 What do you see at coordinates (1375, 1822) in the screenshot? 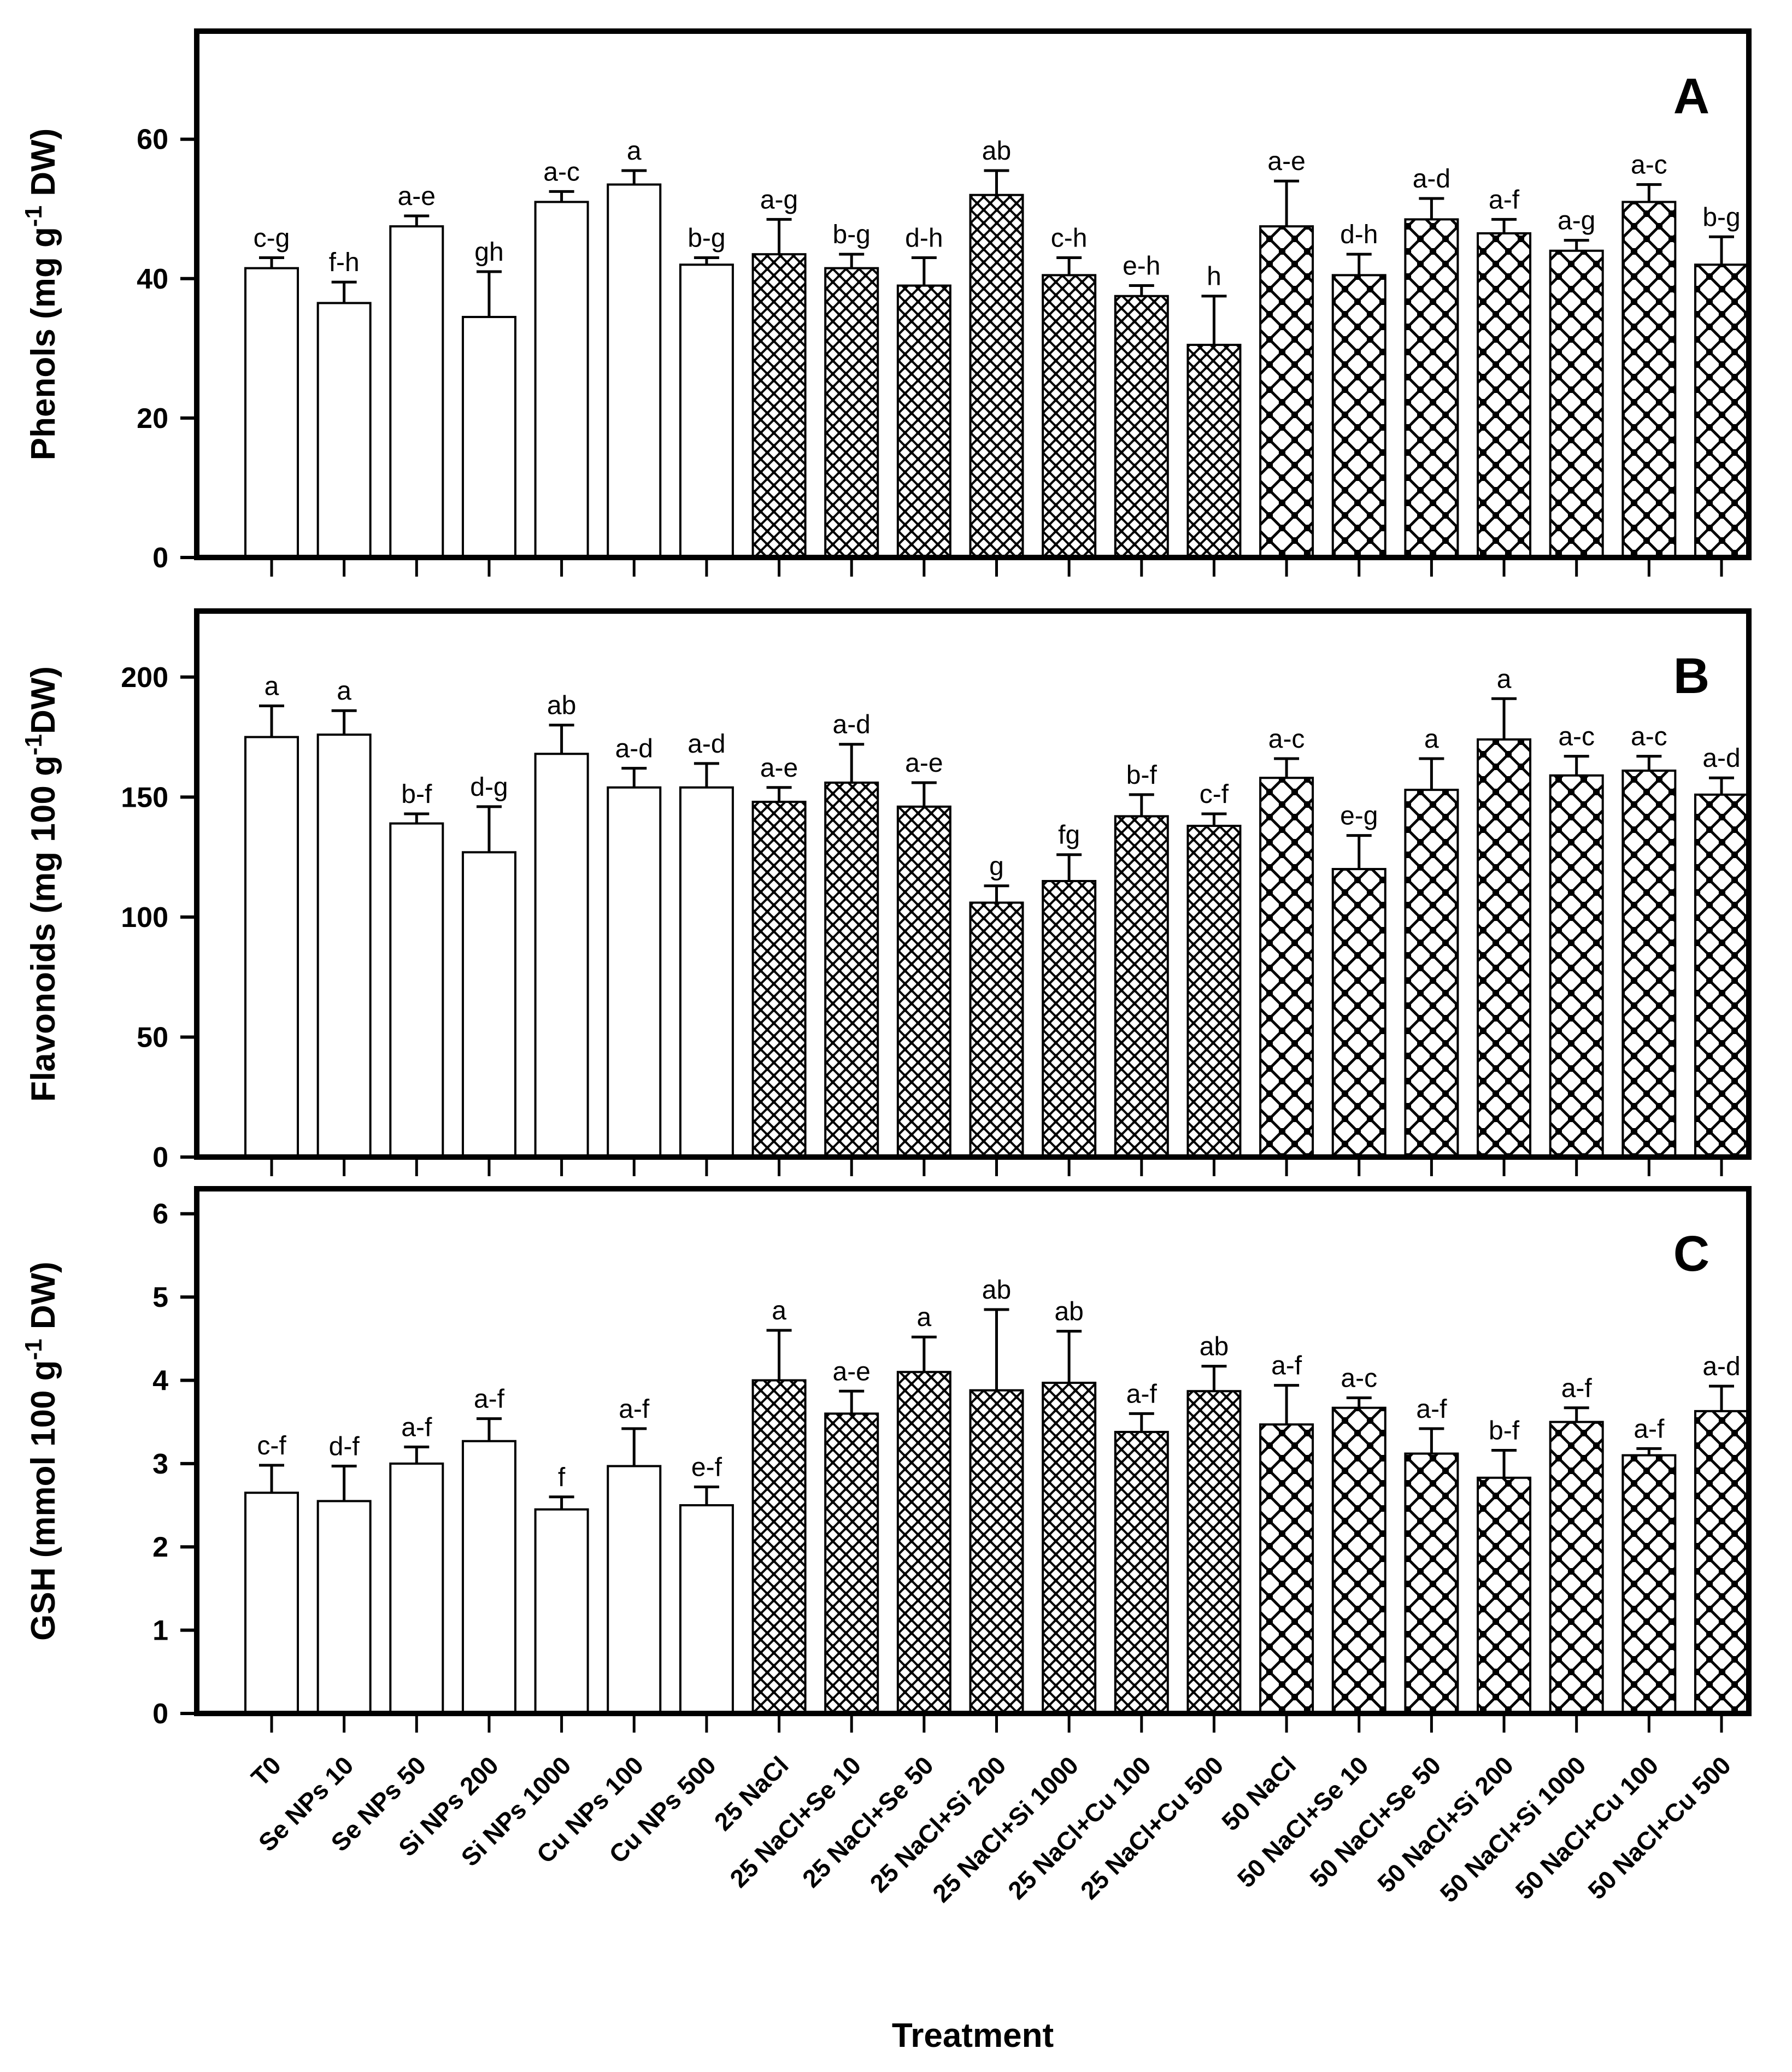
I see `x-tick-label-50 NaCl+Se 50: 50 NaCl+Se 50` at bounding box center [1375, 1822].